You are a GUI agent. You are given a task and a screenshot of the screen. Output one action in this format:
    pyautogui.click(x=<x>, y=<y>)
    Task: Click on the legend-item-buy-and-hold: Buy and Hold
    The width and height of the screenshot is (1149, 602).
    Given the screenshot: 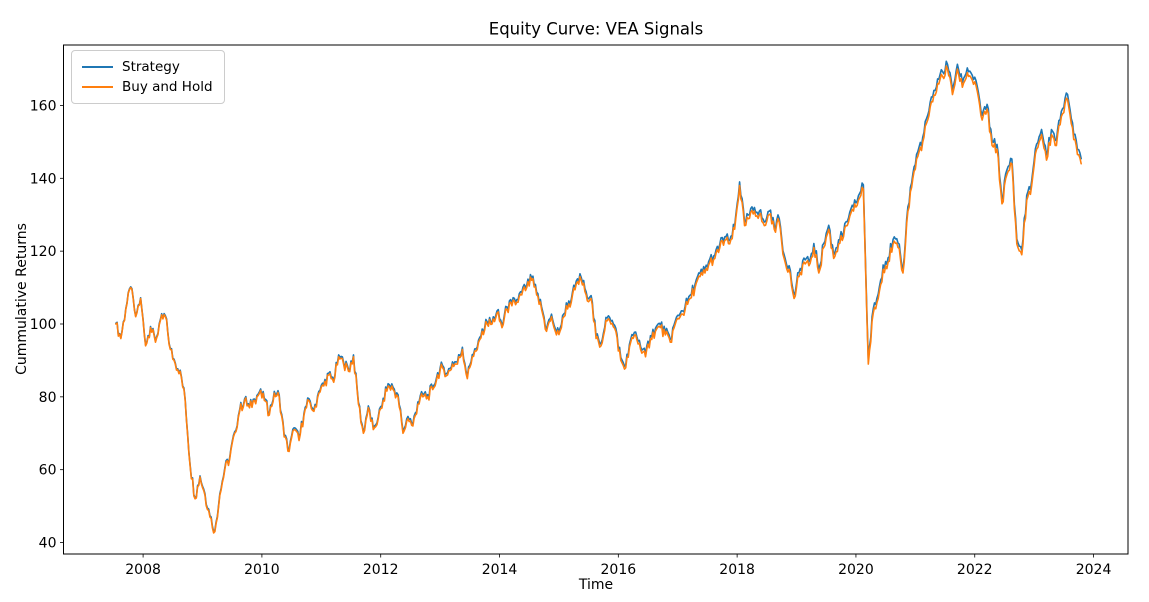 What is the action you would take?
    pyautogui.click(x=147, y=87)
    